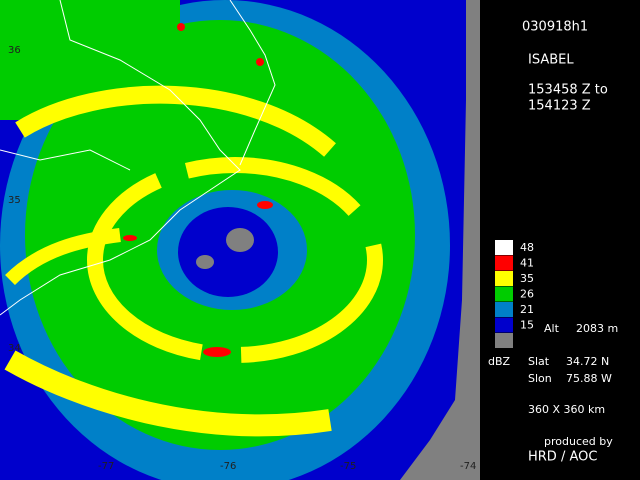 This screenshot has width=640, height=480. Describe the element at coordinates (589, 378) in the screenshot. I see `slon-value: 75.88 W` at that location.